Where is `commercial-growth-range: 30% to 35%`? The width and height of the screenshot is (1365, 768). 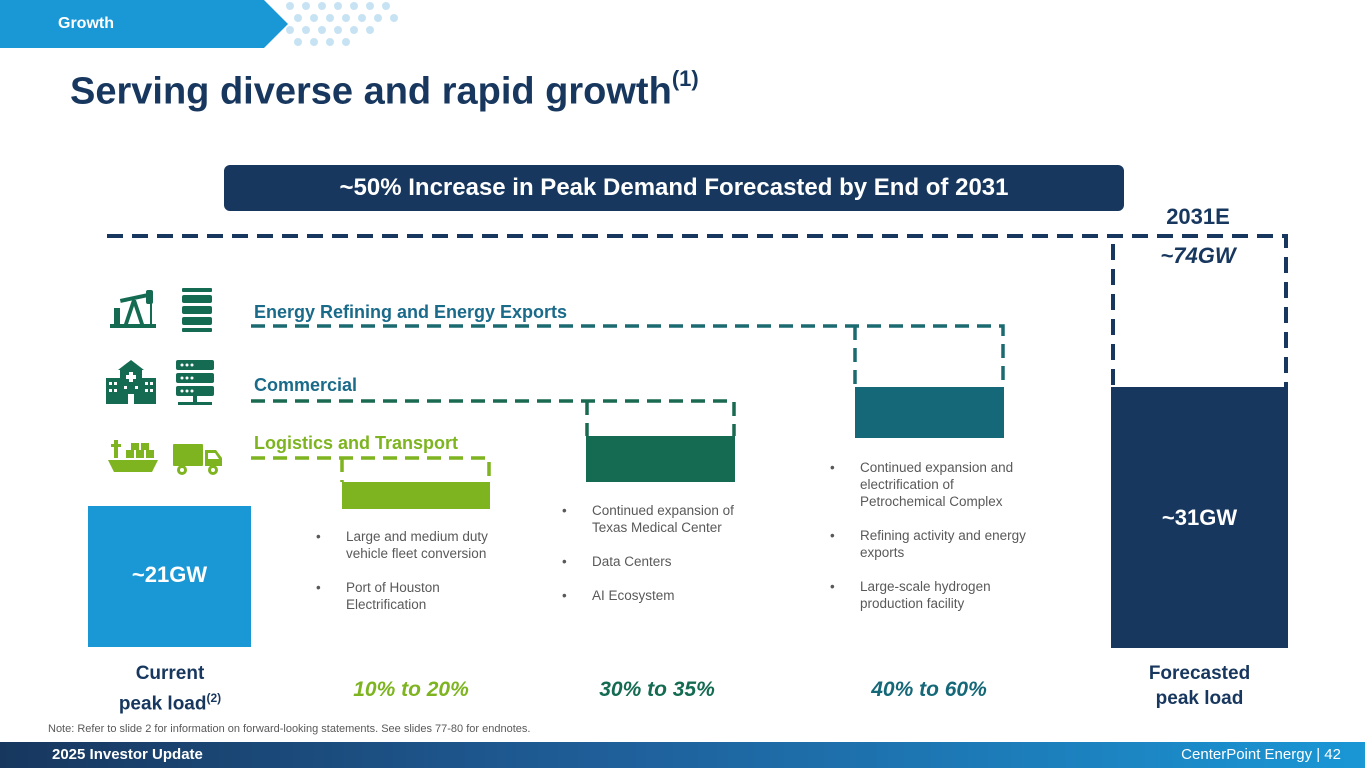
commercial-growth-range: 30% to 35% is located at coordinates (657, 689).